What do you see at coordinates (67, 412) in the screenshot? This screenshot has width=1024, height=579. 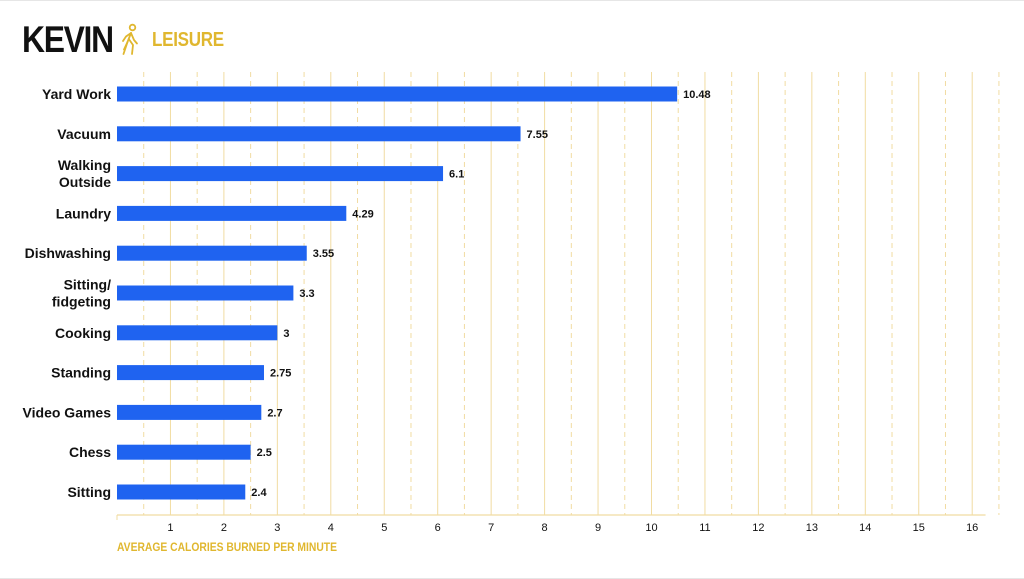 I see `category-label: Video Games` at bounding box center [67, 412].